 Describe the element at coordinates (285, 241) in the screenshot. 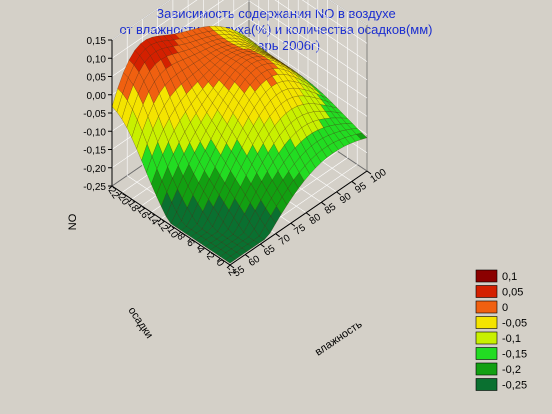

I see `x-tick-label: 70` at that location.